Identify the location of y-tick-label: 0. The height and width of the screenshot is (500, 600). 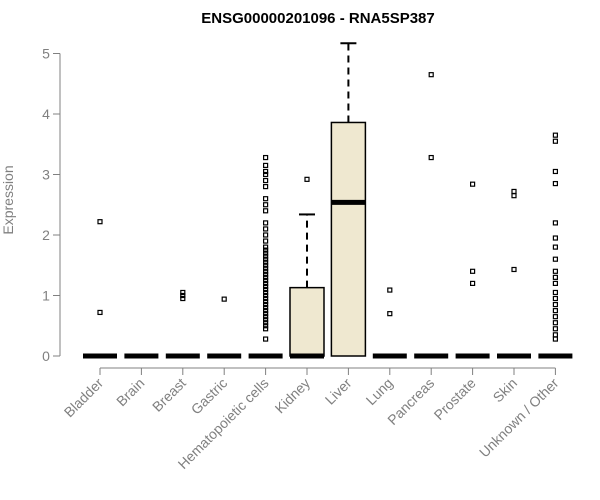
(46, 356).